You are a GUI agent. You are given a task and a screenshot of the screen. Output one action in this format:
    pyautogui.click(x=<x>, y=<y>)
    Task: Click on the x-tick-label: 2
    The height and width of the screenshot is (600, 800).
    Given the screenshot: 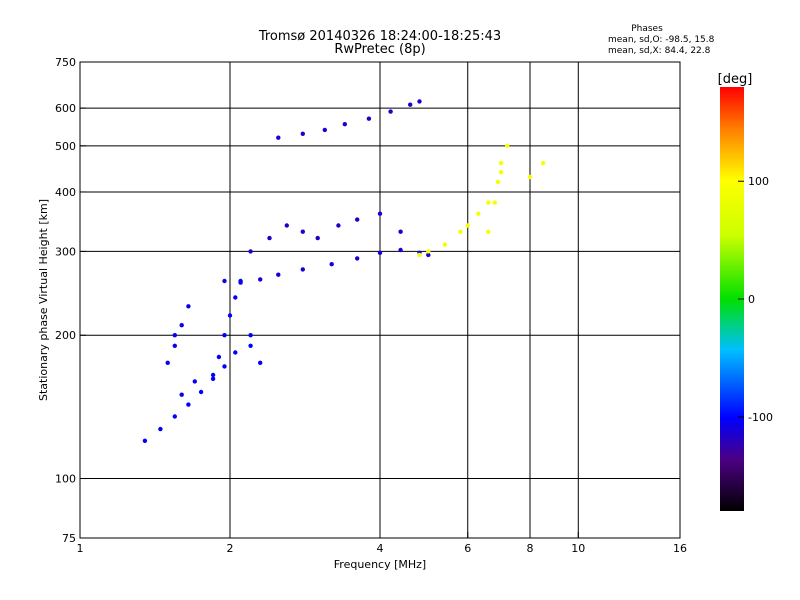 What is the action you would take?
    pyautogui.click(x=230, y=548)
    